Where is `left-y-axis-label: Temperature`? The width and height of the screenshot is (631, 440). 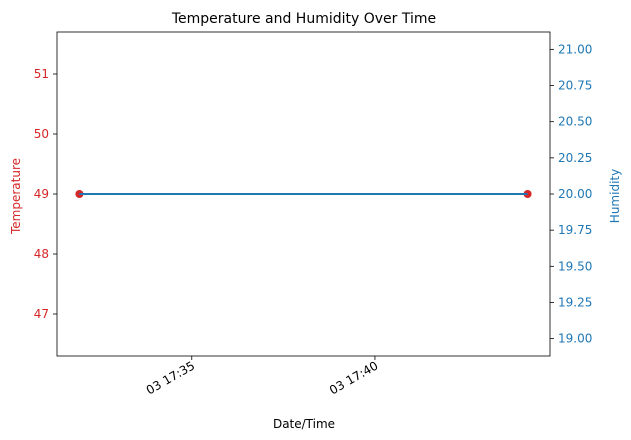
left-y-axis-label: Temperature is located at coordinates (16, 196).